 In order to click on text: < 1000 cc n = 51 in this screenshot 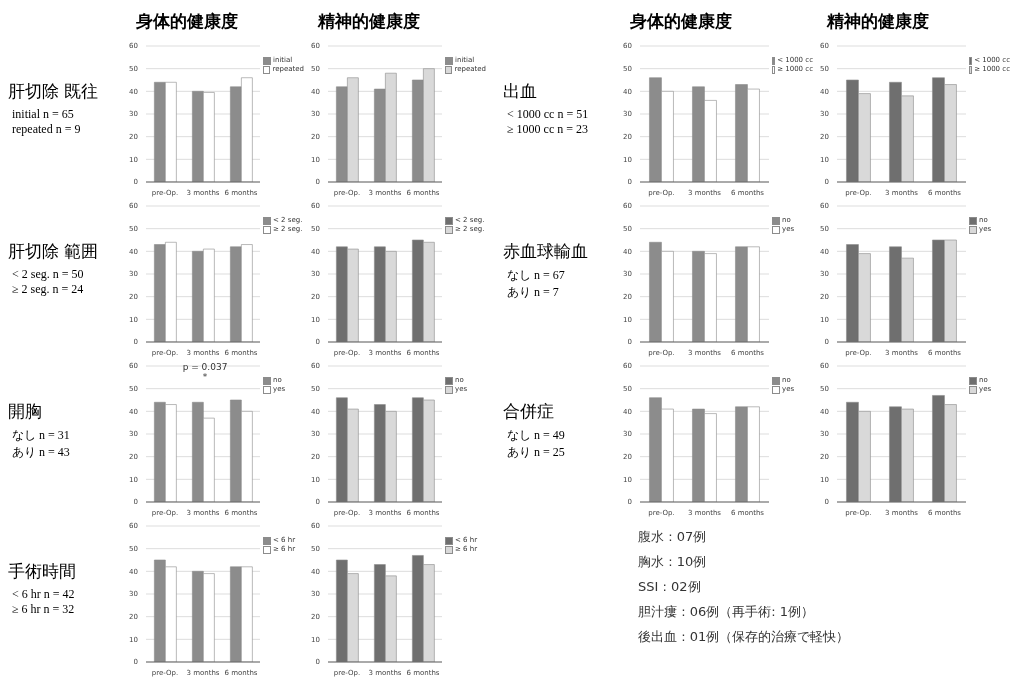, I will do `click(548, 114)`.